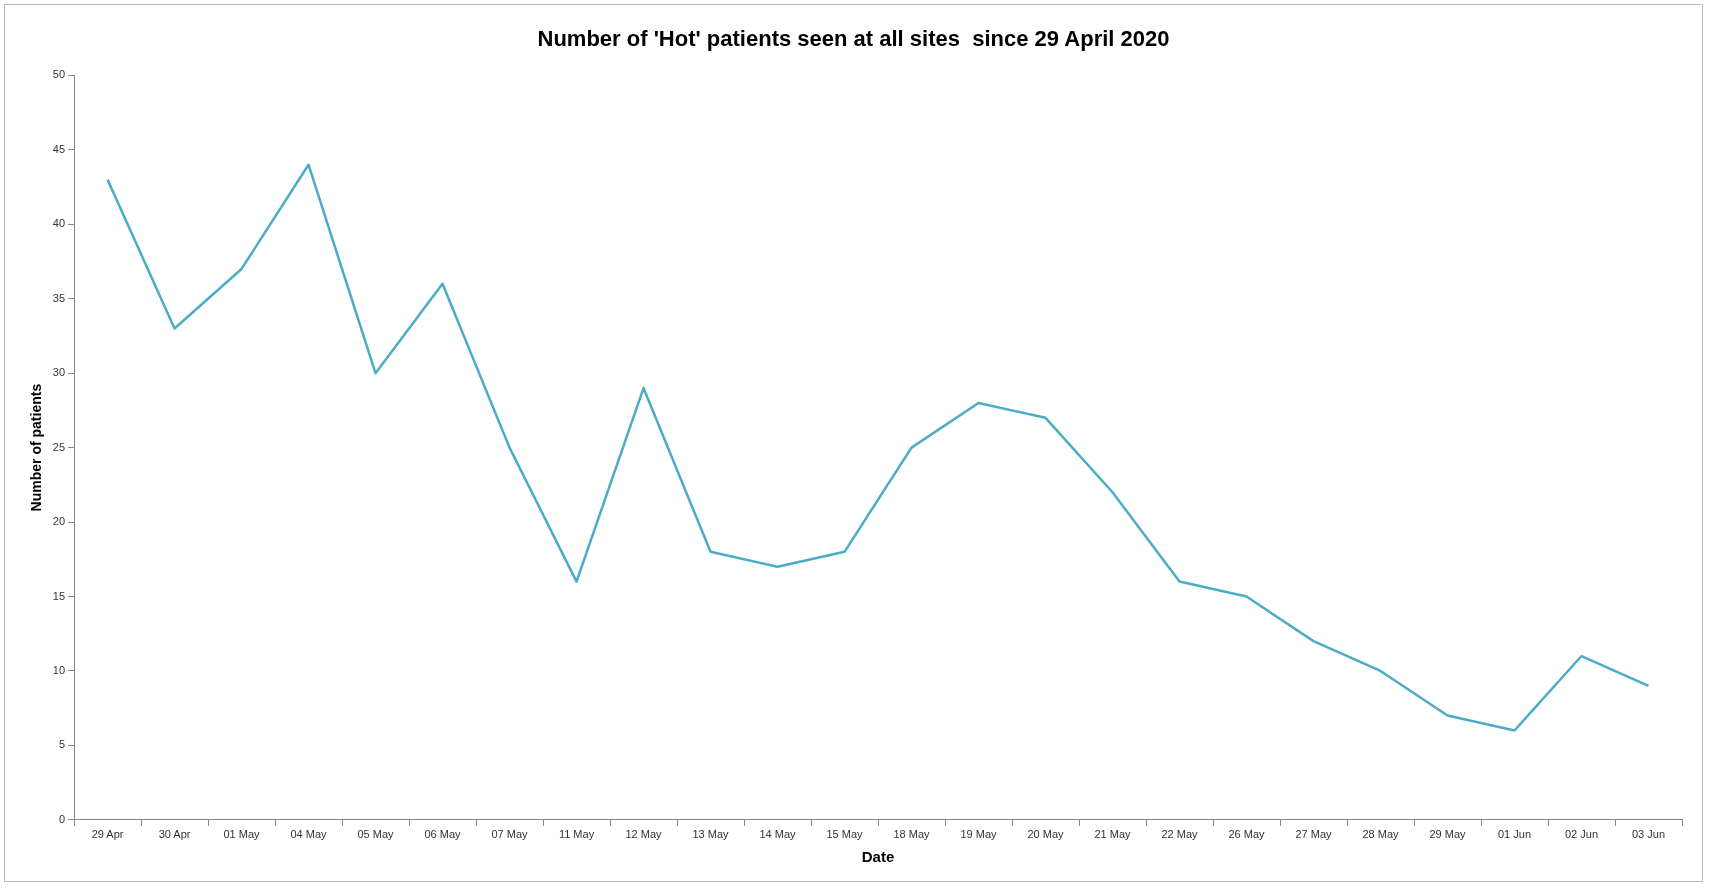 The width and height of the screenshot is (1709, 888). What do you see at coordinates (59, 595) in the screenshot?
I see `y-tick-label: 15` at bounding box center [59, 595].